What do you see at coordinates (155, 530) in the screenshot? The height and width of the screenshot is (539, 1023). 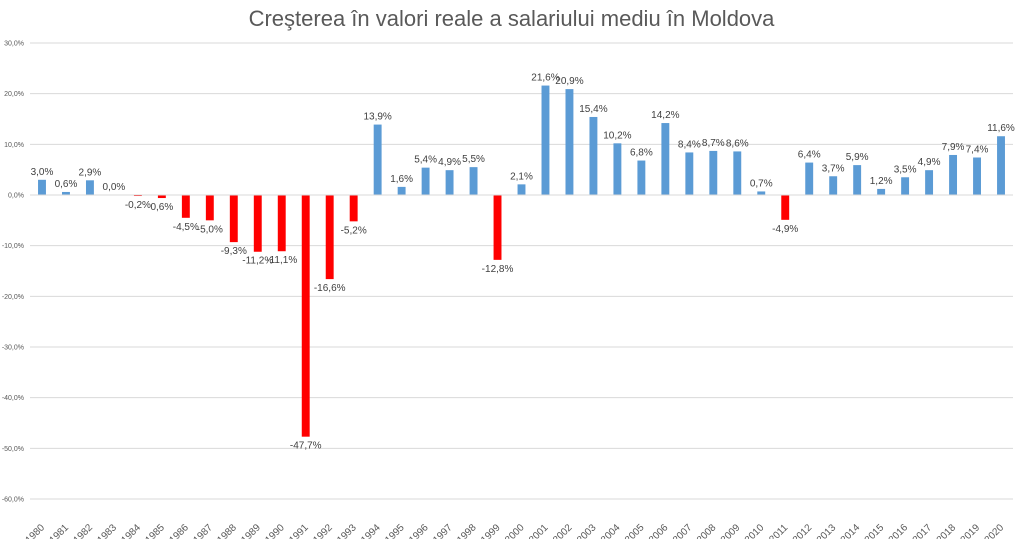 I see `x-tick-label: 1985` at bounding box center [155, 530].